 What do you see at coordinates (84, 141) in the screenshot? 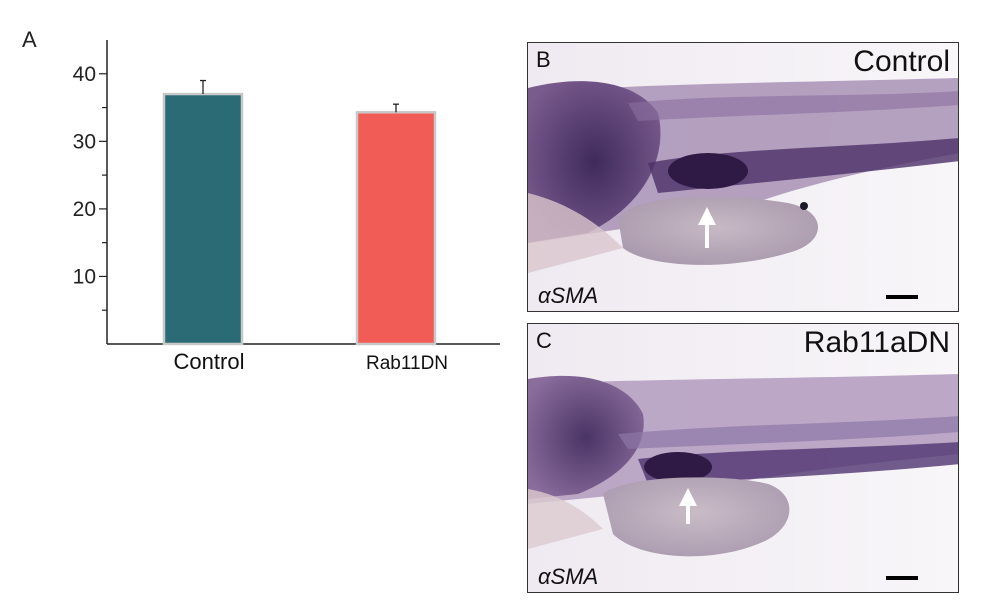
I see `y-tick-label: 30` at bounding box center [84, 141].